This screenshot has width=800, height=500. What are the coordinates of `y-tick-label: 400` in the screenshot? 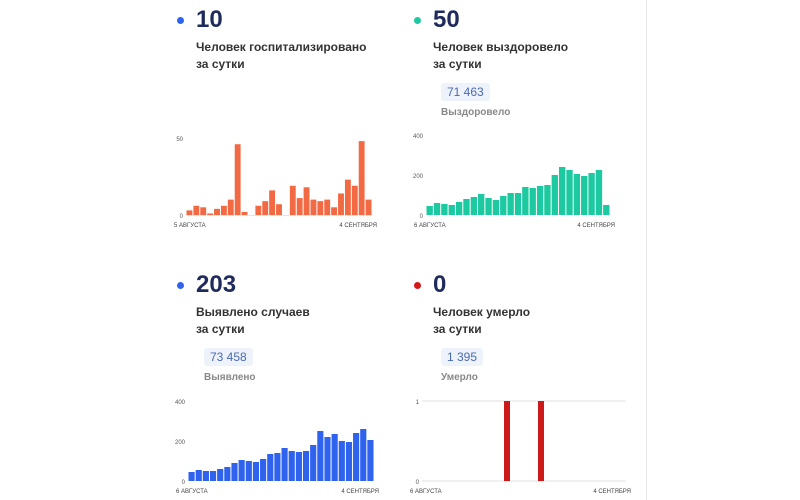 It's located at (418, 137).